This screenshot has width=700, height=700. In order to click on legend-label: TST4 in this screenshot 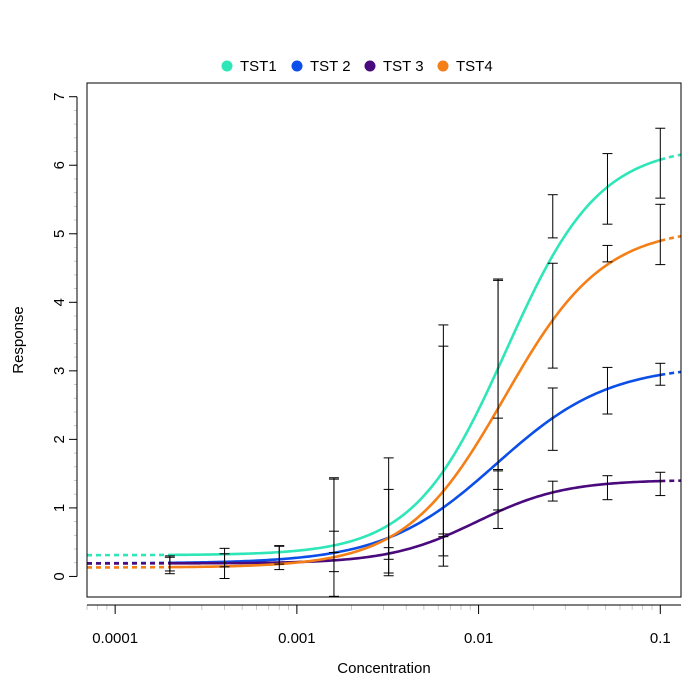, I will do `click(474, 66)`.